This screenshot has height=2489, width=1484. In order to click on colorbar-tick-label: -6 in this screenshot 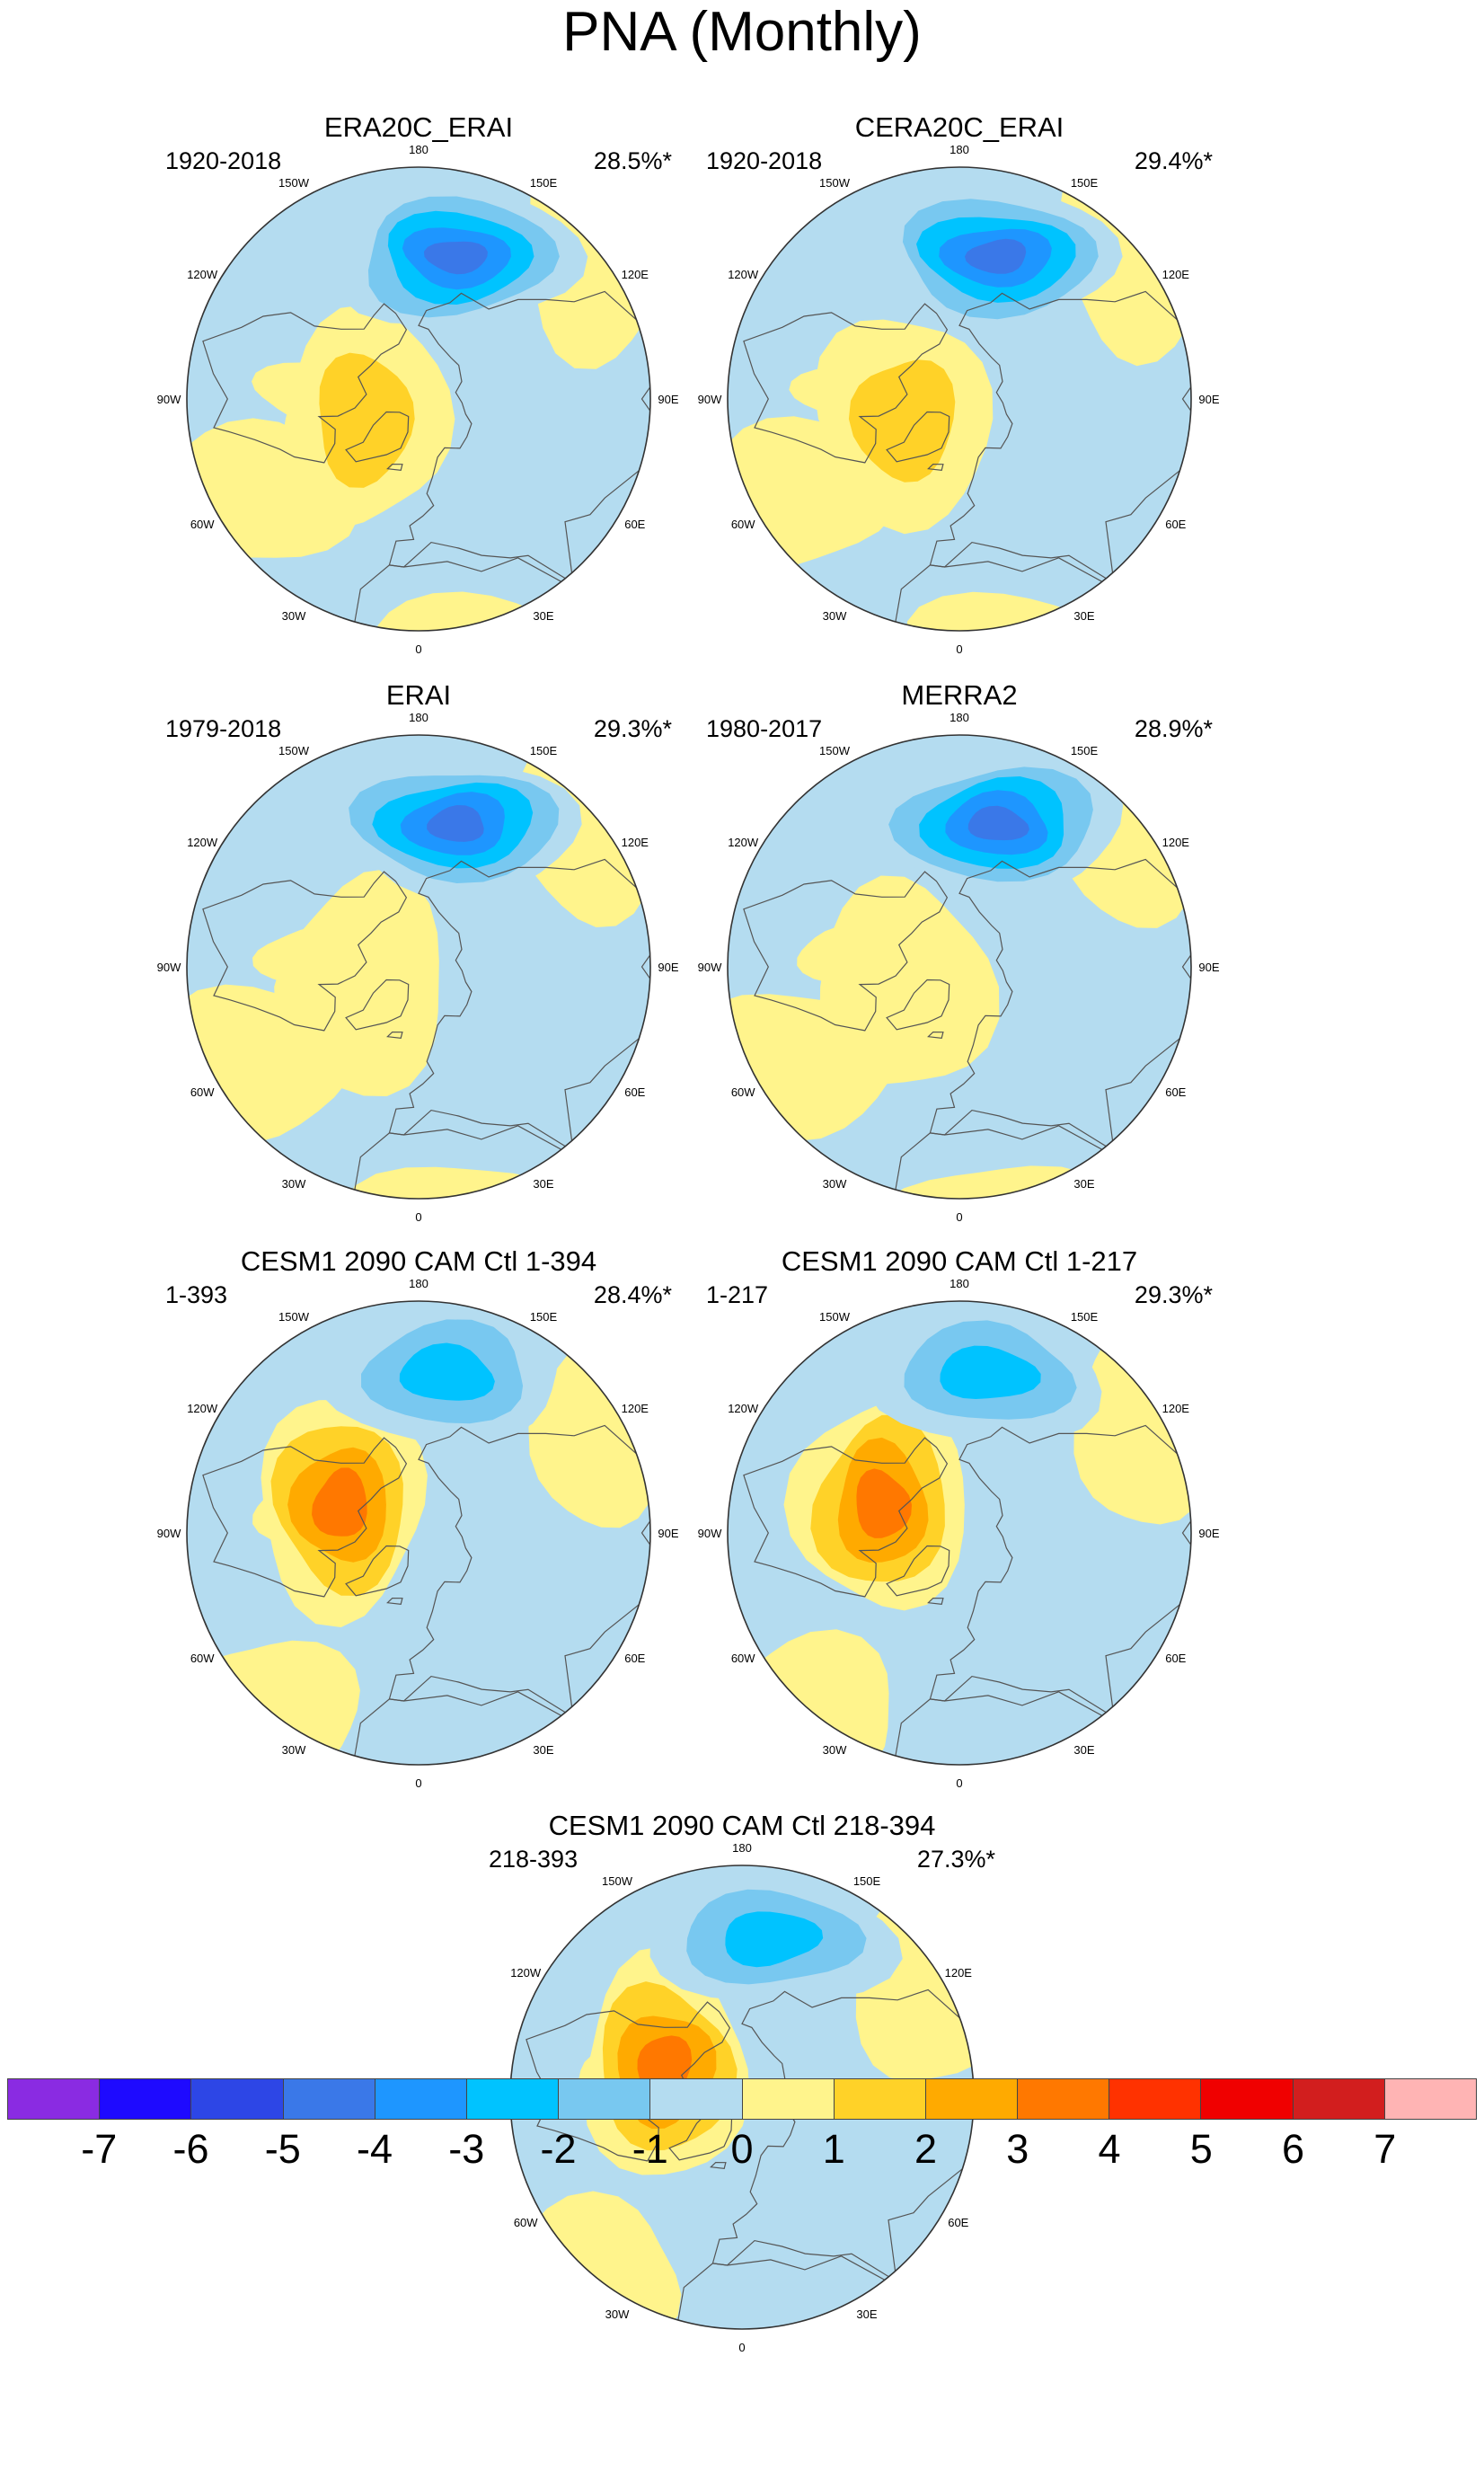, I will do `click(190, 2149)`.